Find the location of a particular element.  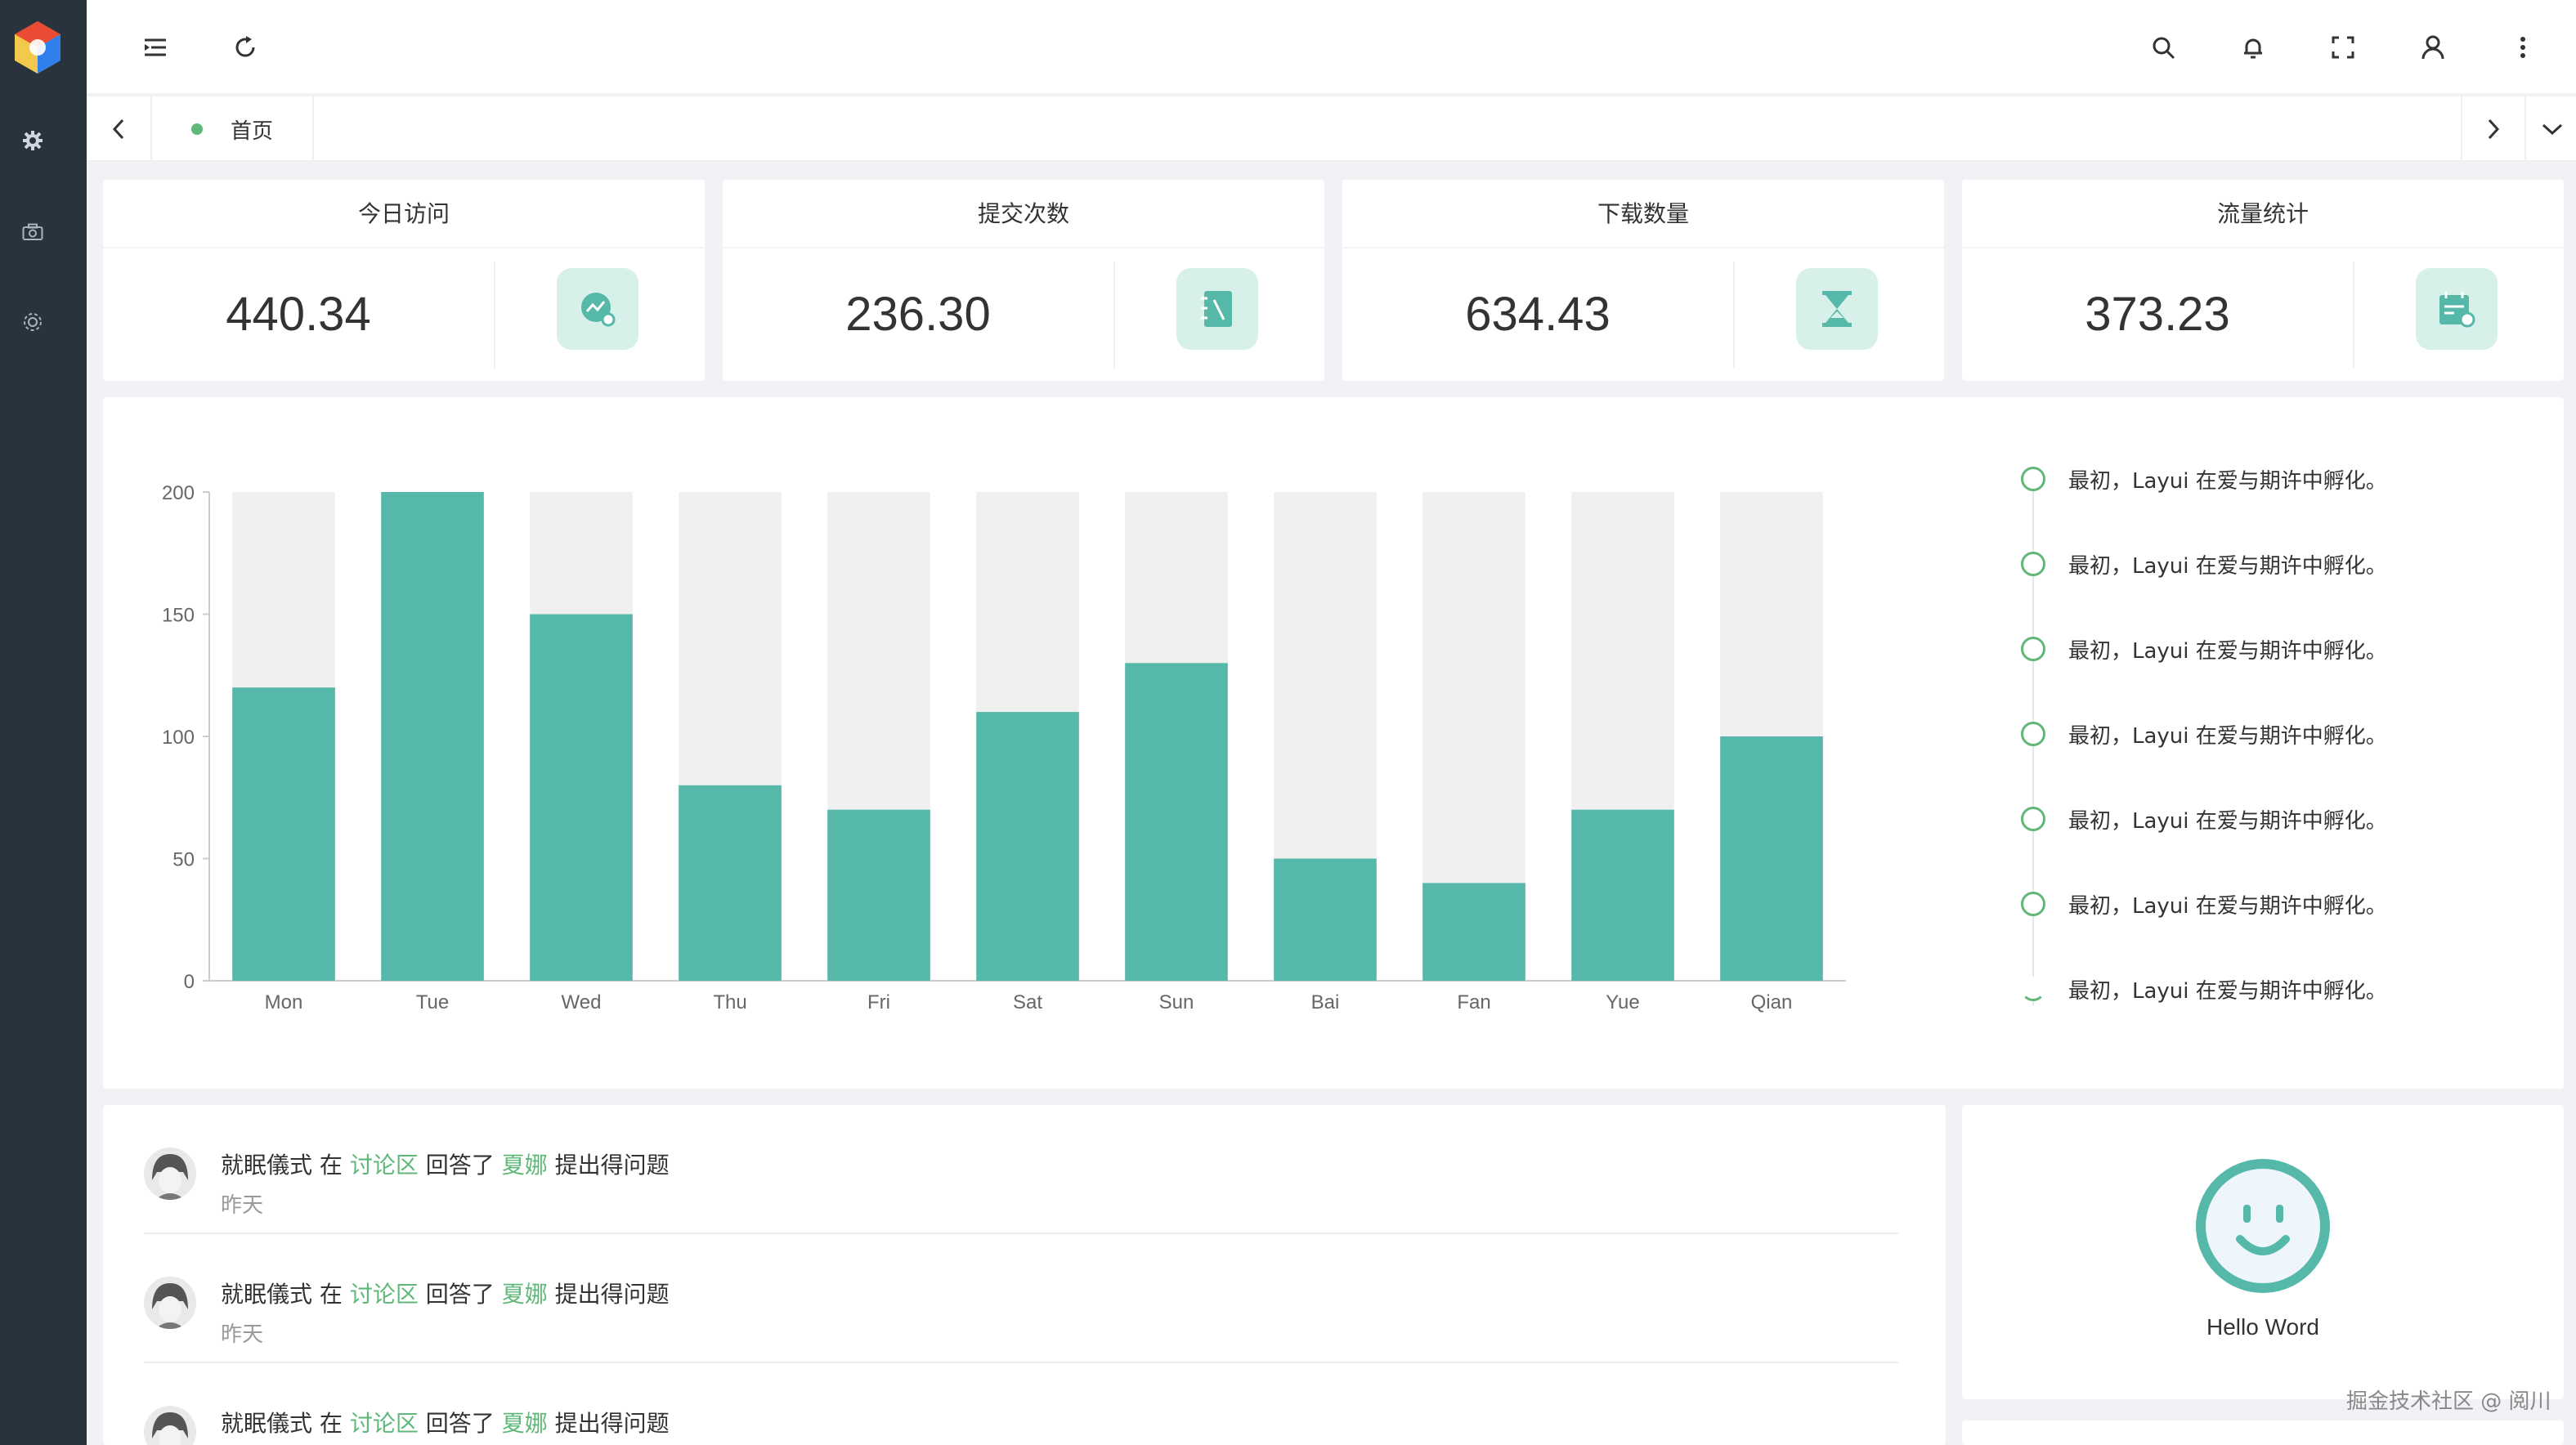

bar-sun is located at coordinates (1177, 822).